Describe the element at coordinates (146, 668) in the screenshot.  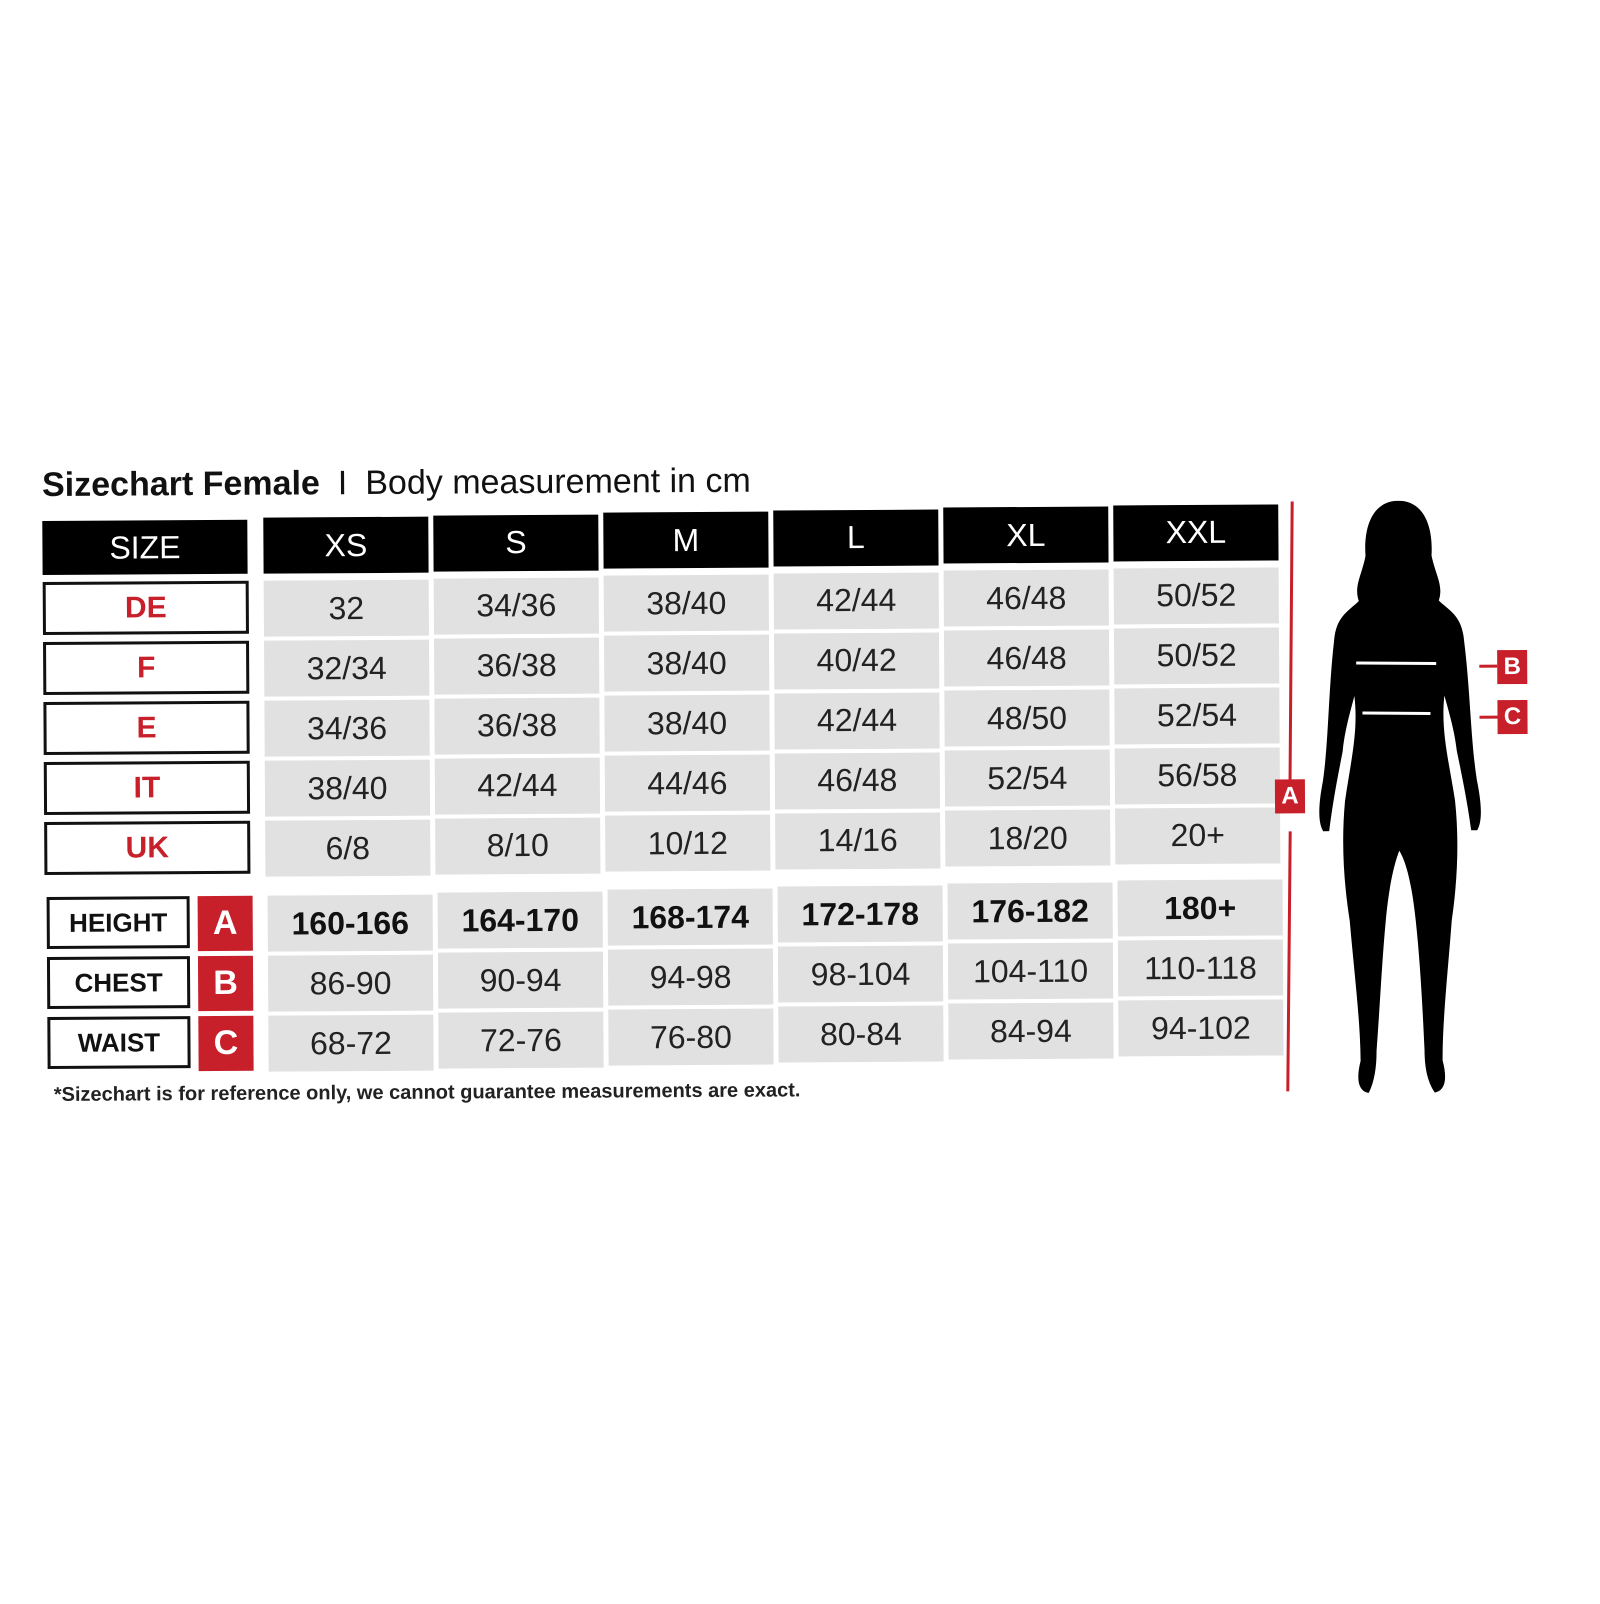
I see `row-label-f: F` at that location.